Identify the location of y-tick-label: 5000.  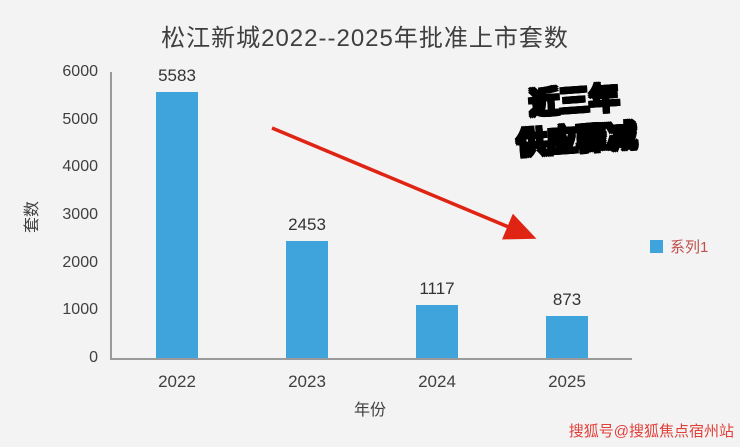
(80, 119).